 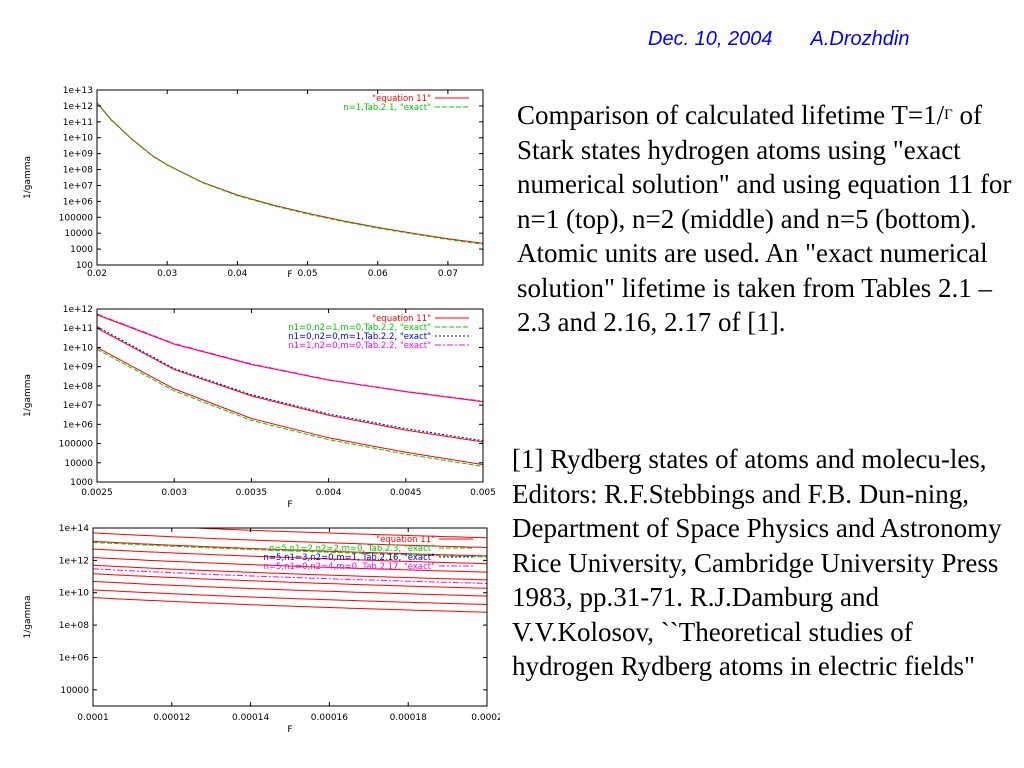 I want to click on x-tick-label: 0.00018, so click(x=408, y=718).